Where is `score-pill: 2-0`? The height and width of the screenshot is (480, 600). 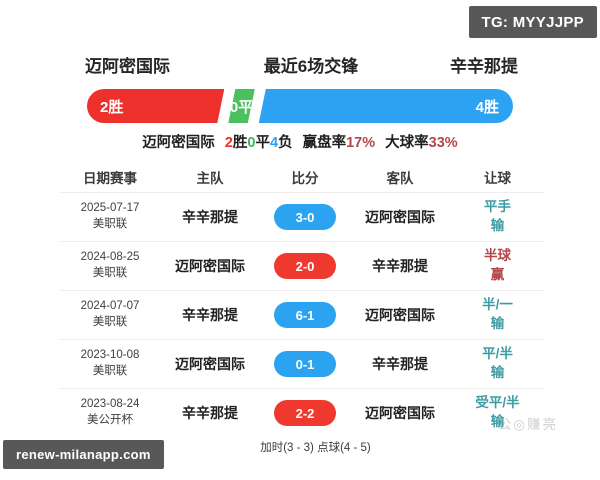
score-pill: 2-0 is located at coordinates (305, 266).